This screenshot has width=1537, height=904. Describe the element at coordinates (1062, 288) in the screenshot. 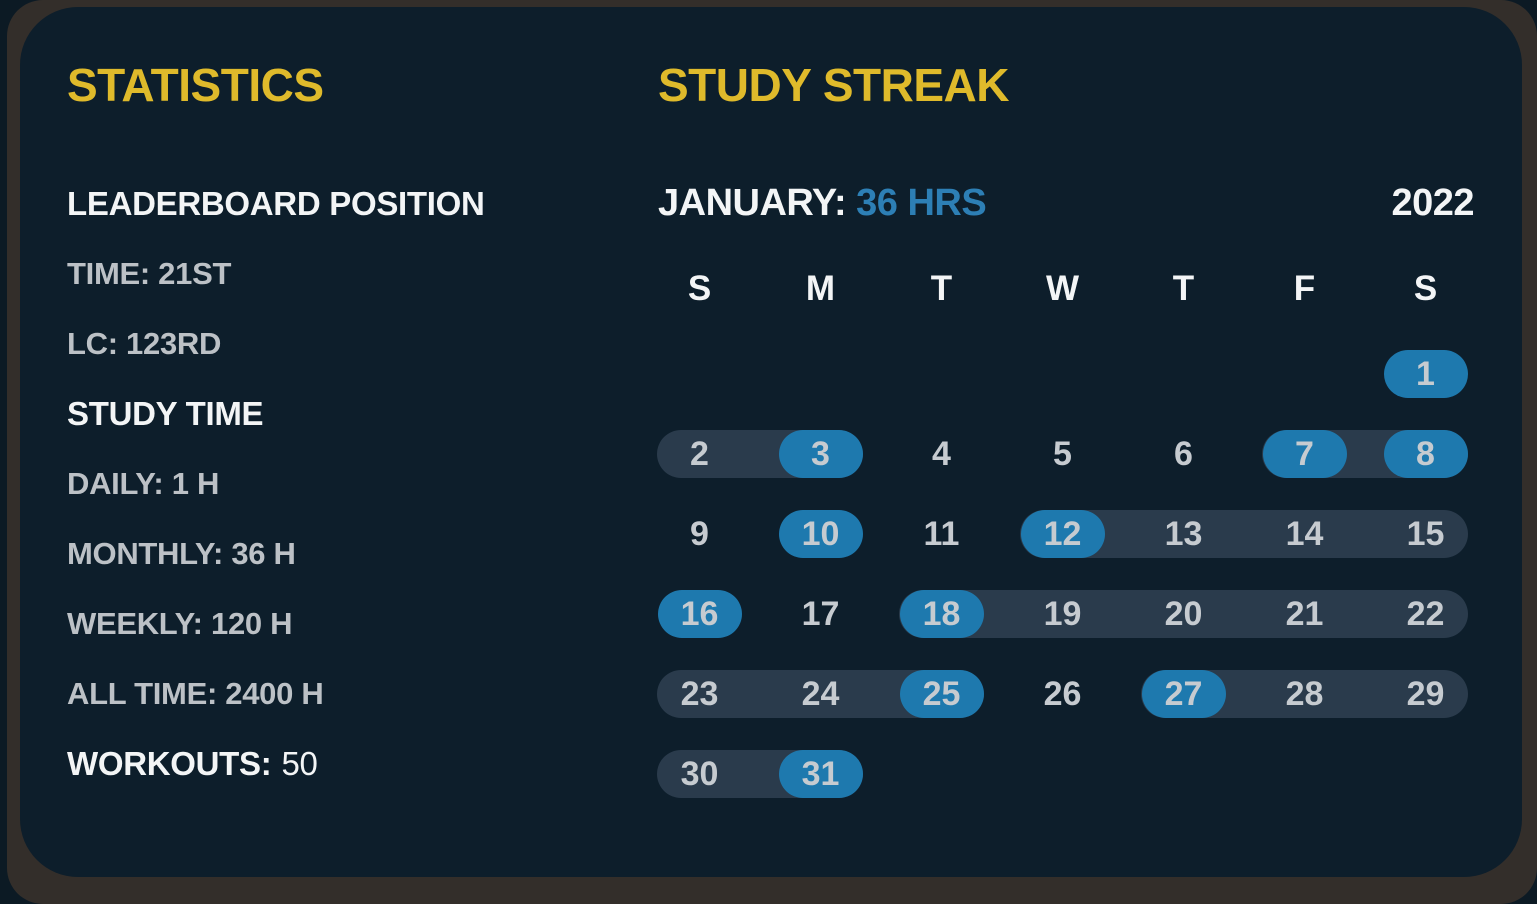

I see `weekday-header: W` at that location.